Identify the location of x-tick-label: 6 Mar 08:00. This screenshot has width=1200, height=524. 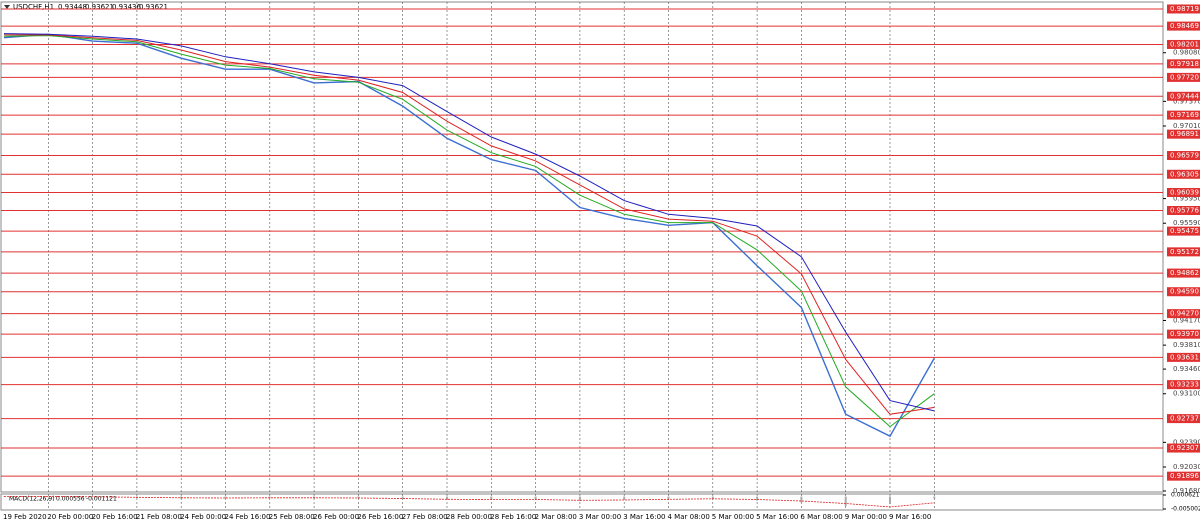
(821, 517).